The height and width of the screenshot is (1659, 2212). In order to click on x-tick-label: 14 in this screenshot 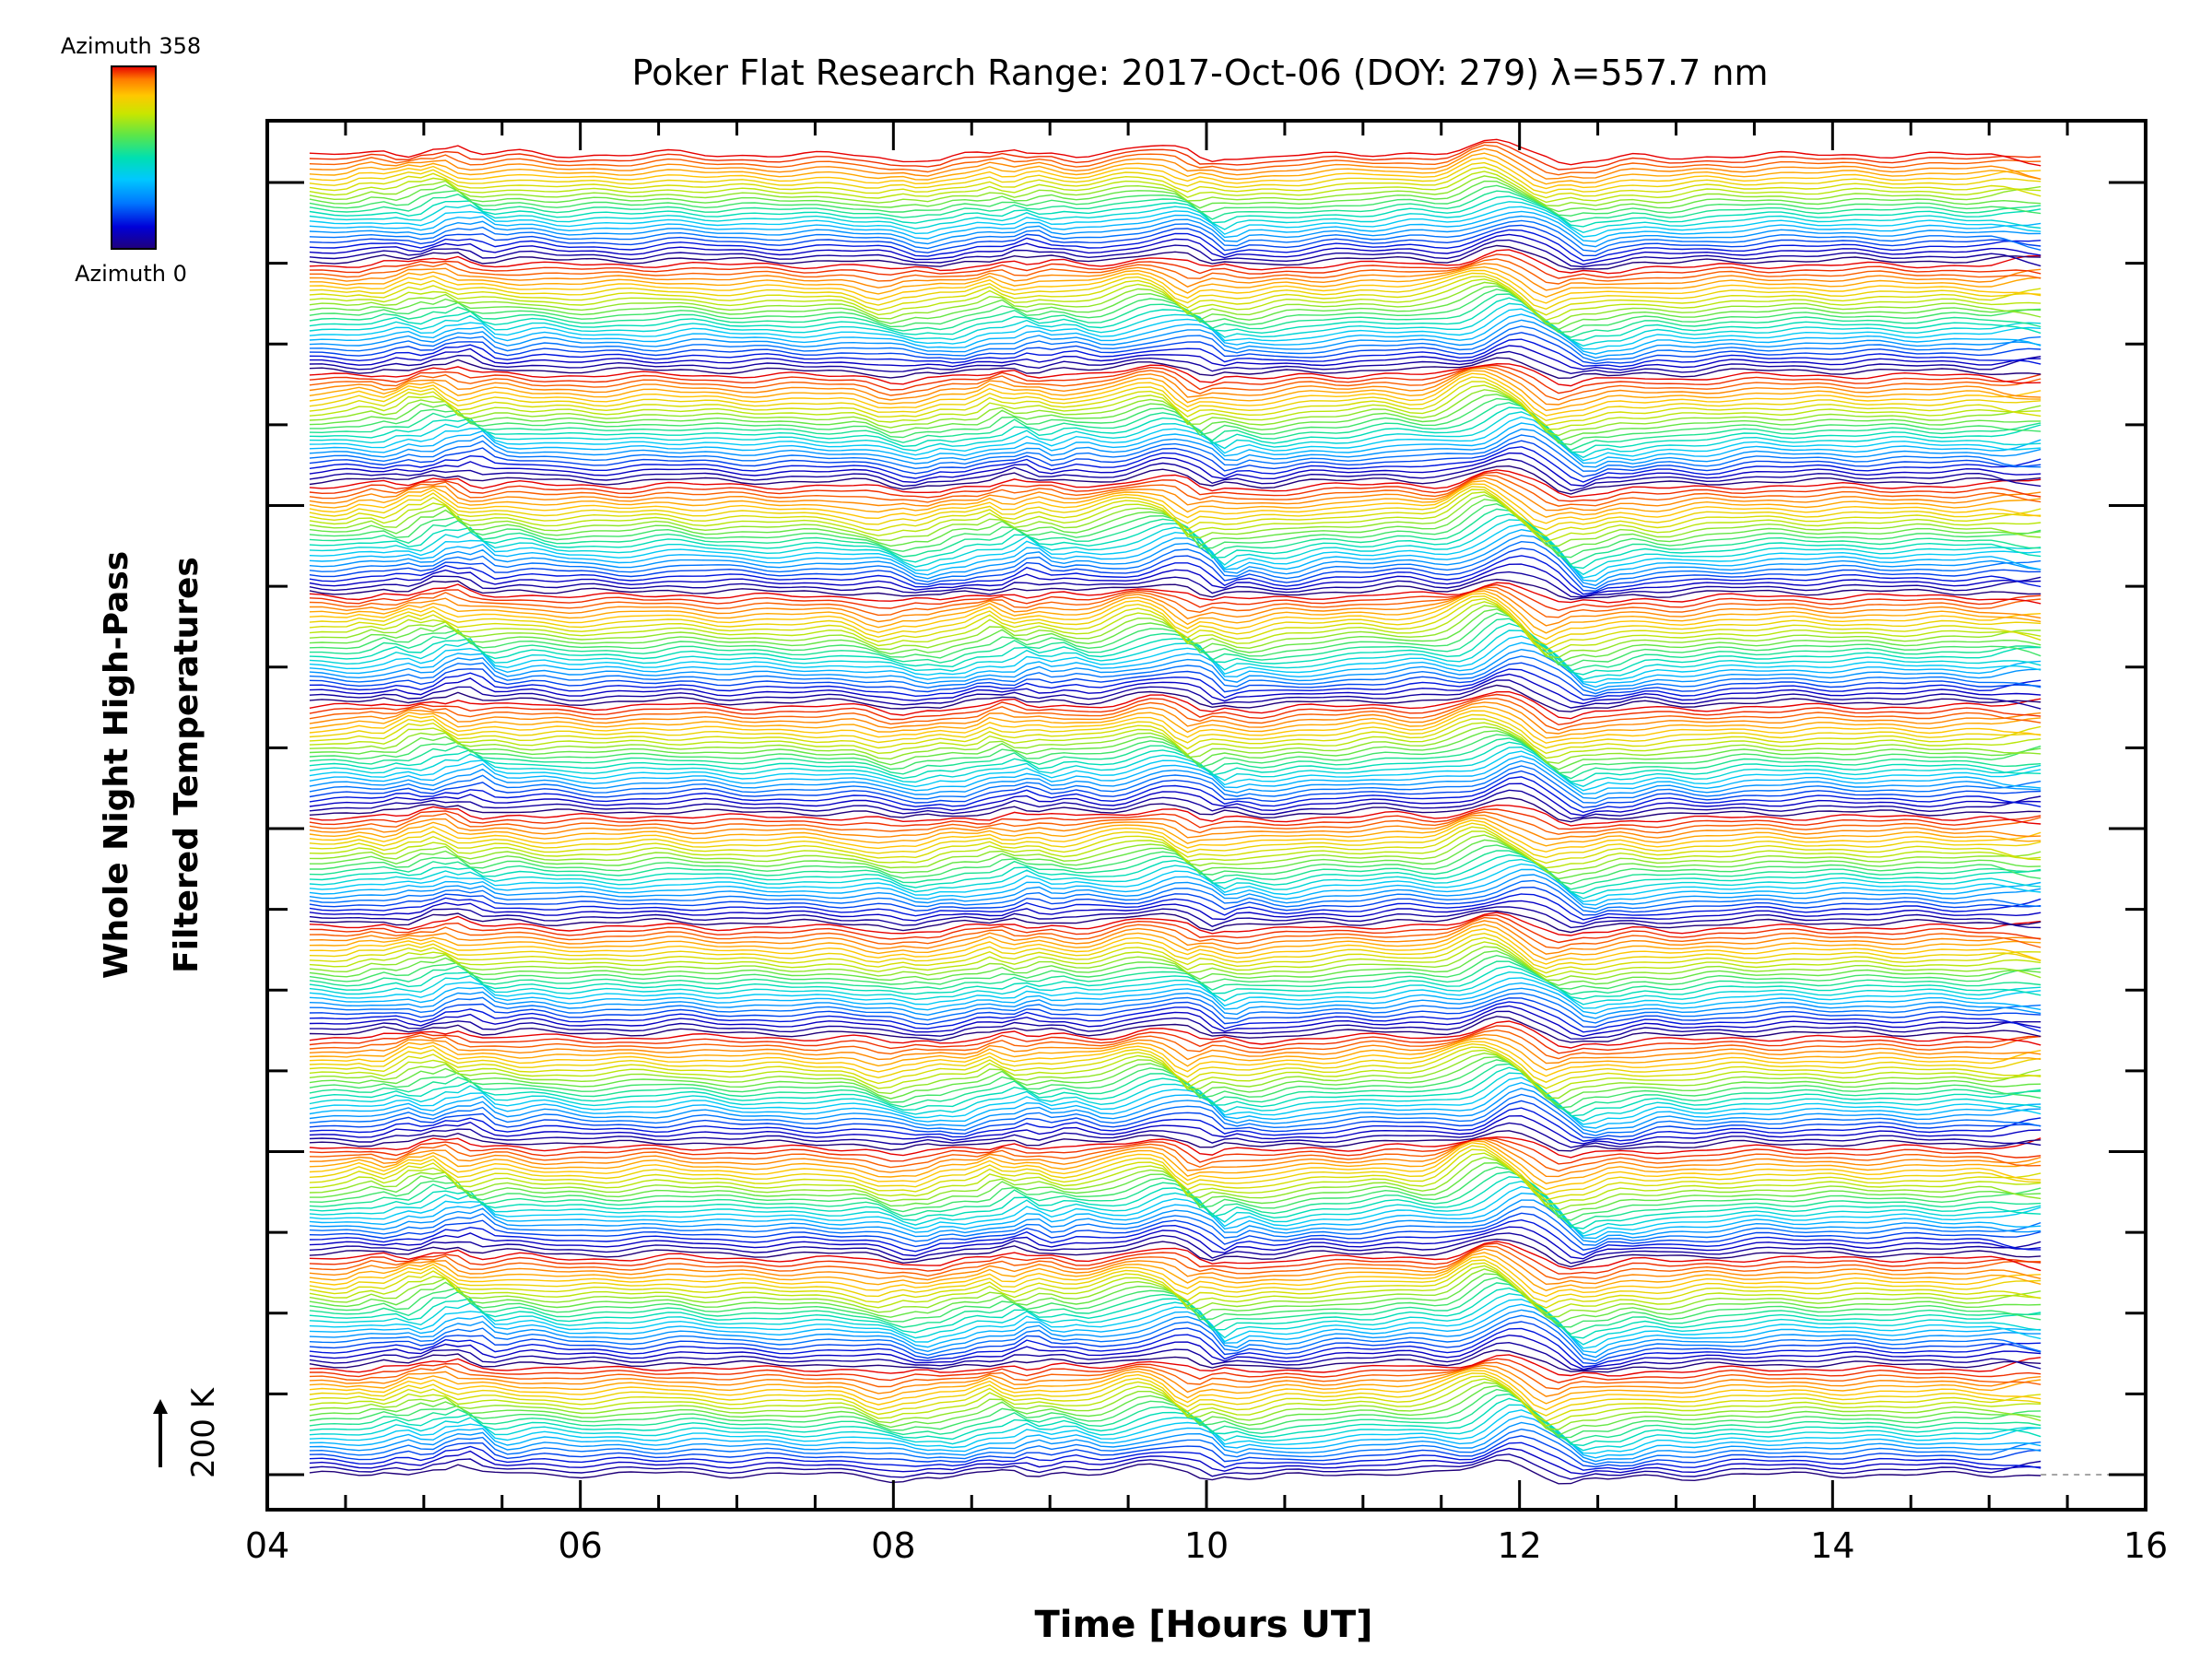, I will do `click(1832, 1545)`.